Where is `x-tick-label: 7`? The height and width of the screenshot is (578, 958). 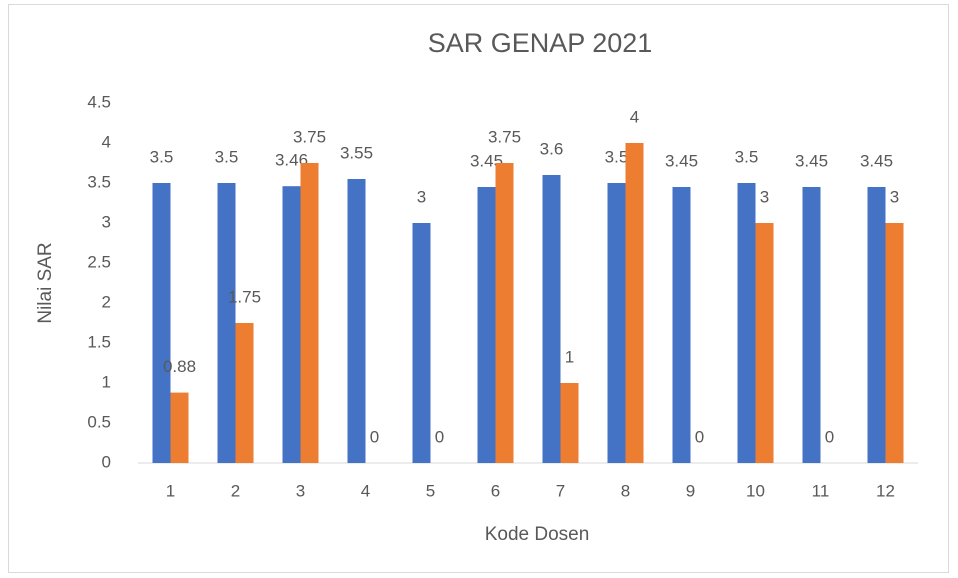
x-tick-label: 7 is located at coordinates (560, 490).